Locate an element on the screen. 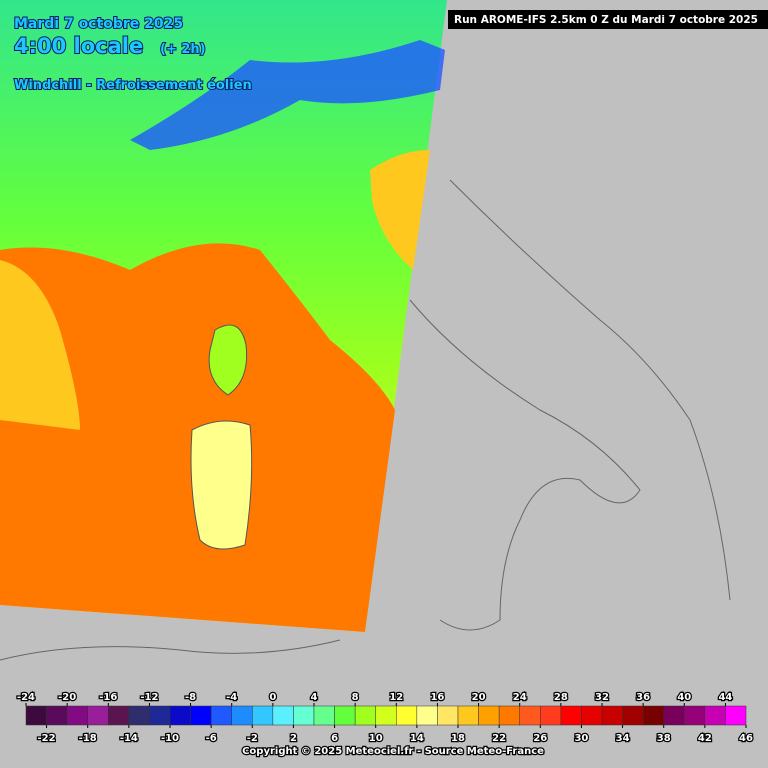 The height and width of the screenshot is (768, 768). legend-label: 36 is located at coordinates (643, 697).